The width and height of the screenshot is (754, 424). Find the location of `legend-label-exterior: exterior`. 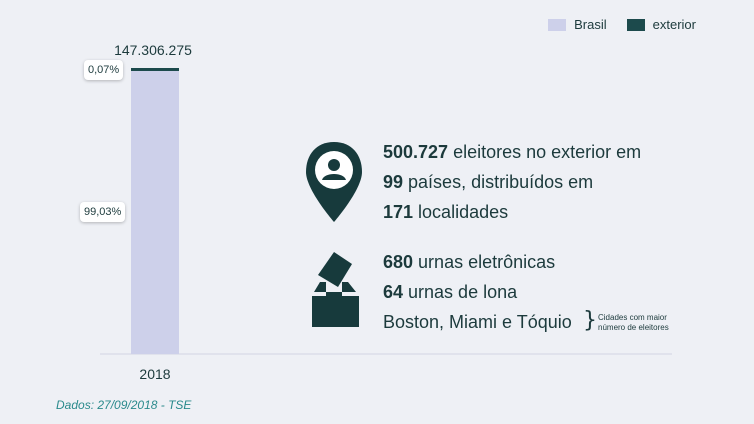

legend-label-exterior: exterior is located at coordinates (674, 24).